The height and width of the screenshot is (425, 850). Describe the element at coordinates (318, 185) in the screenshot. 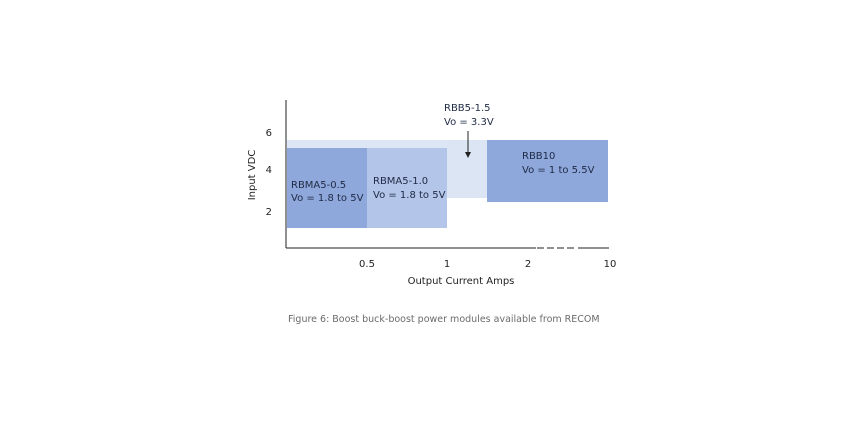

I see `region-label-rbma5-0-5: RBMA5-0.5` at that location.